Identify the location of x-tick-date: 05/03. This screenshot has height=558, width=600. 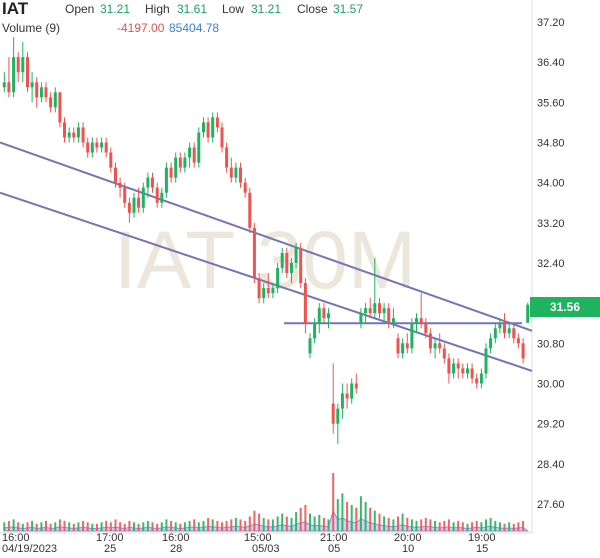
(266, 549).